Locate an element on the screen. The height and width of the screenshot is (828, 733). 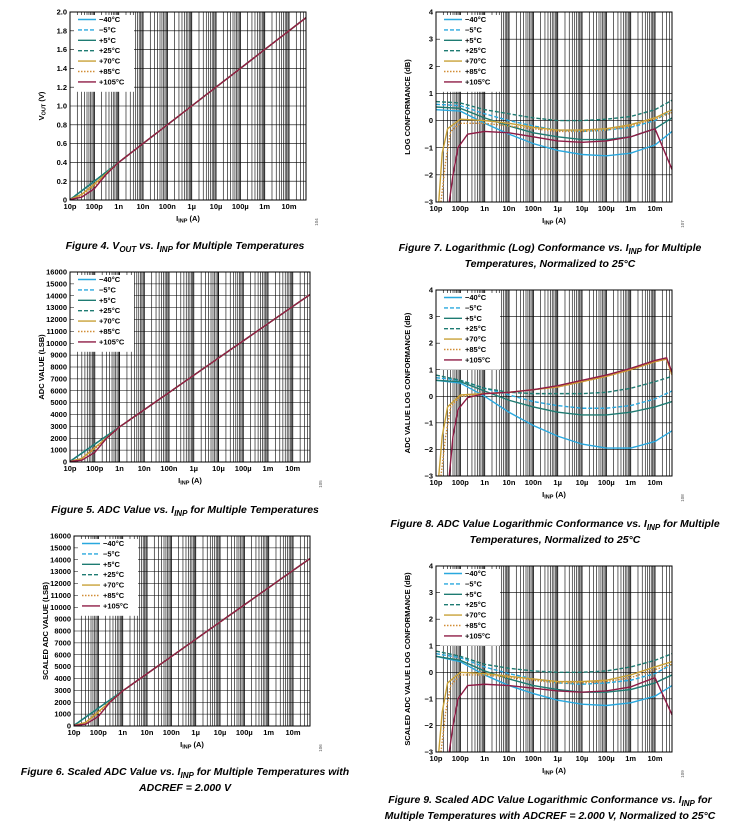
y-tick-label: −3 is located at coordinates (428, 202).